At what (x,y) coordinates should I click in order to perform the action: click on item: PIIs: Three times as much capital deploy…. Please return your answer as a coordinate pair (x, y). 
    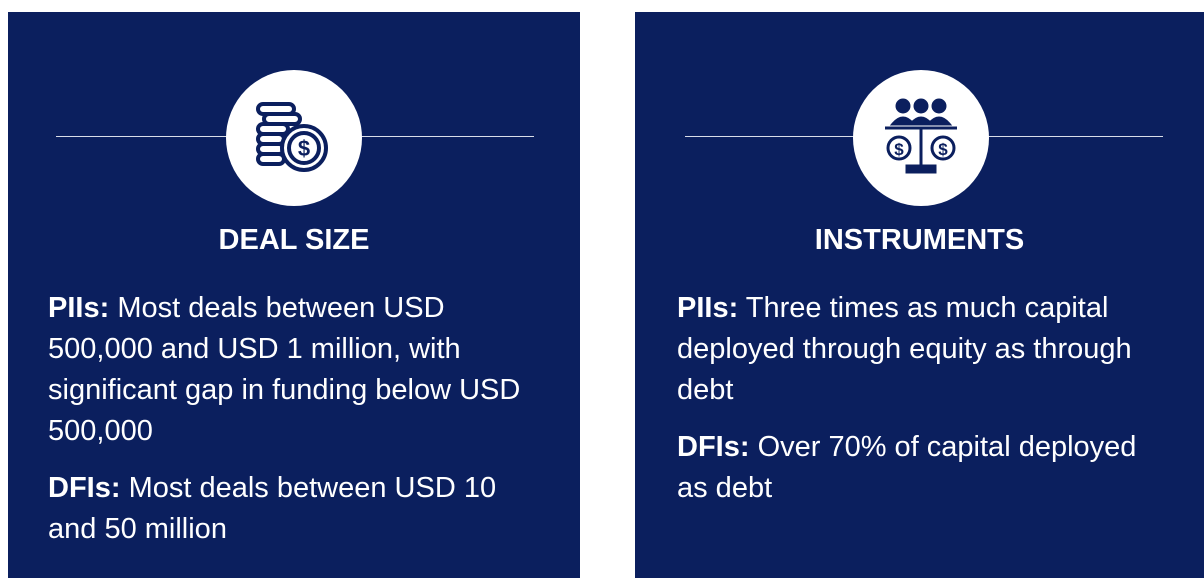
    Looking at the image, I should click on (922, 349).